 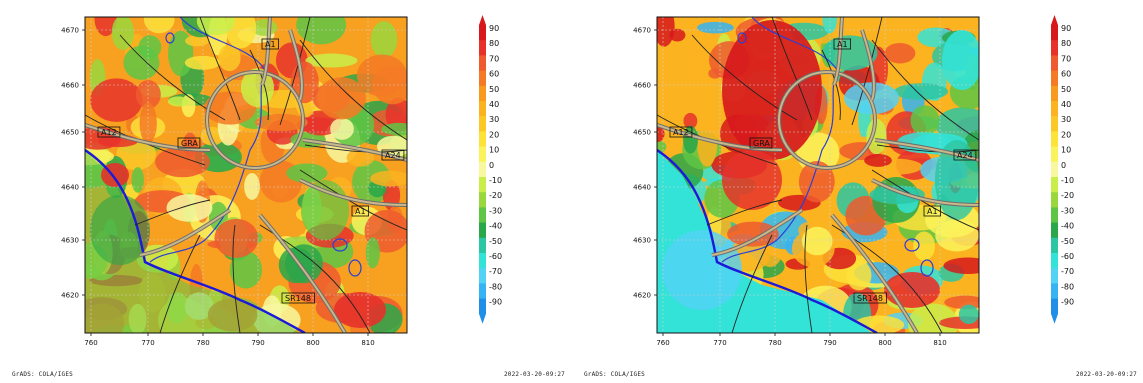 I want to click on x-tick-label: 800, so click(x=884, y=343).